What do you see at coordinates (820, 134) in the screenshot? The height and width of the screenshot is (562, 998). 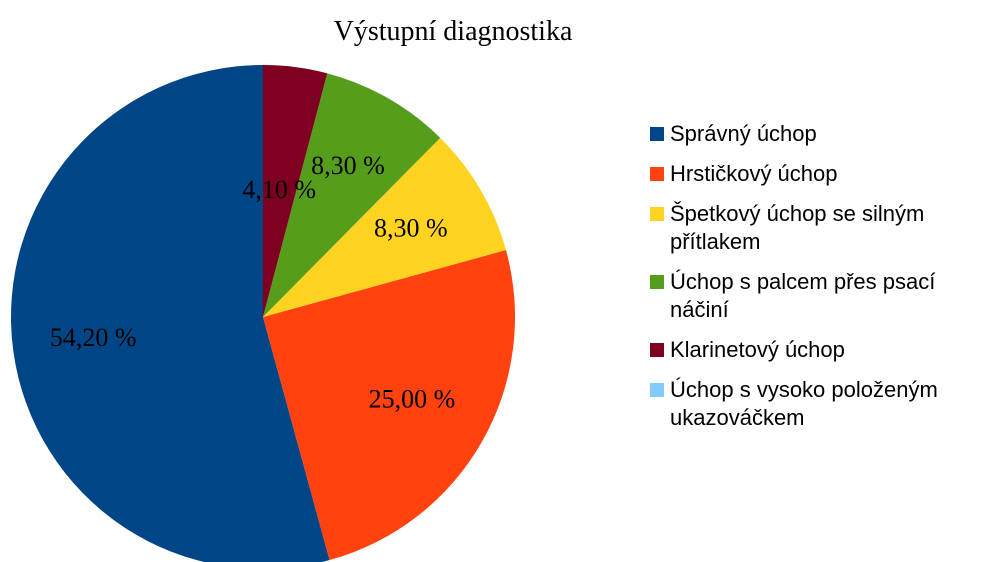 I see `legend-item: Správný úchop` at bounding box center [820, 134].